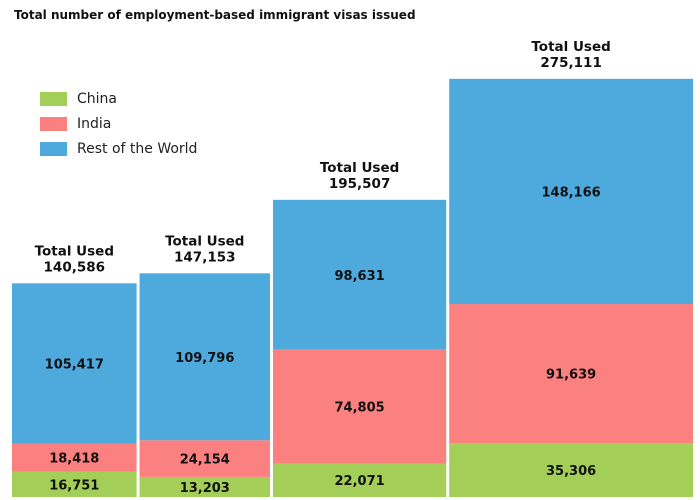  What do you see at coordinates (570, 47) in the screenshot?
I see `total-label-title-4: Total Used` at bounding box center [570, 47].